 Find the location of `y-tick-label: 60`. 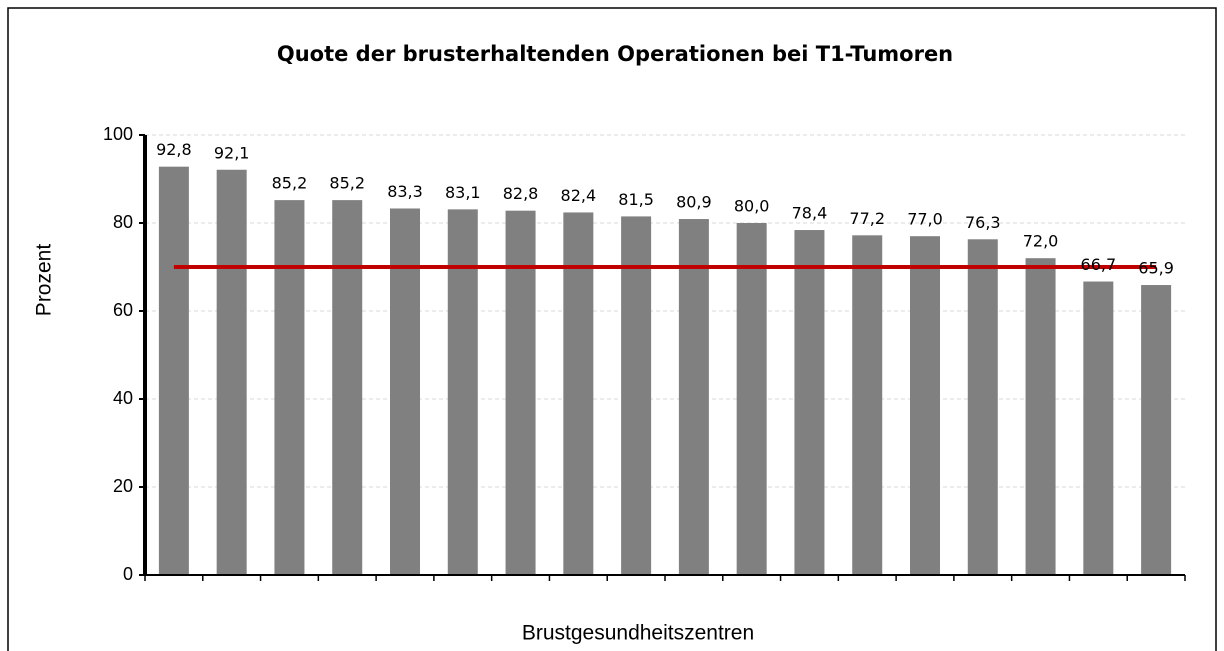

y-tick-label: 60 is located at coordinates (123, 310).